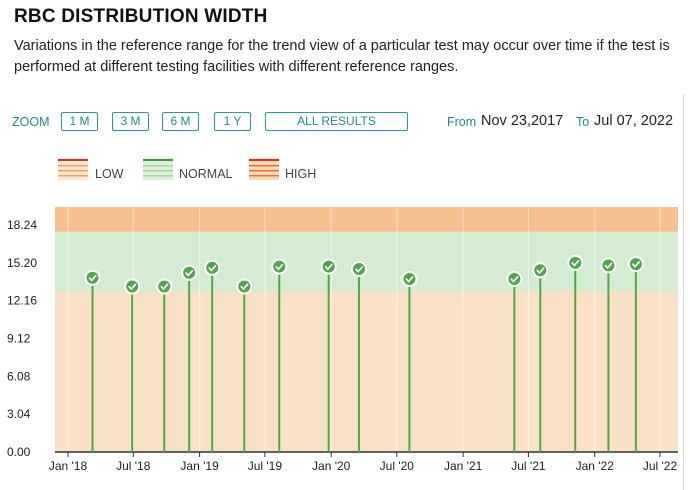 The height and width of the screenshot is (490, 690). What do you see at coordinates (264, 169) in the screenshot?
I see `high-legend-swatch` at bounding box center [264, 169].